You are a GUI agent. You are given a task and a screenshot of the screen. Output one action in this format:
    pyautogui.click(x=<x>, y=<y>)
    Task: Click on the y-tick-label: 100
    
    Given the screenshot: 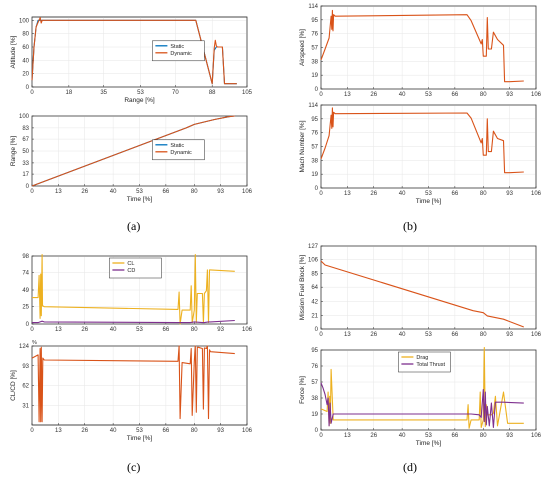 What is the action you would take?
    pyautogui.click(x=24, y=117)
    